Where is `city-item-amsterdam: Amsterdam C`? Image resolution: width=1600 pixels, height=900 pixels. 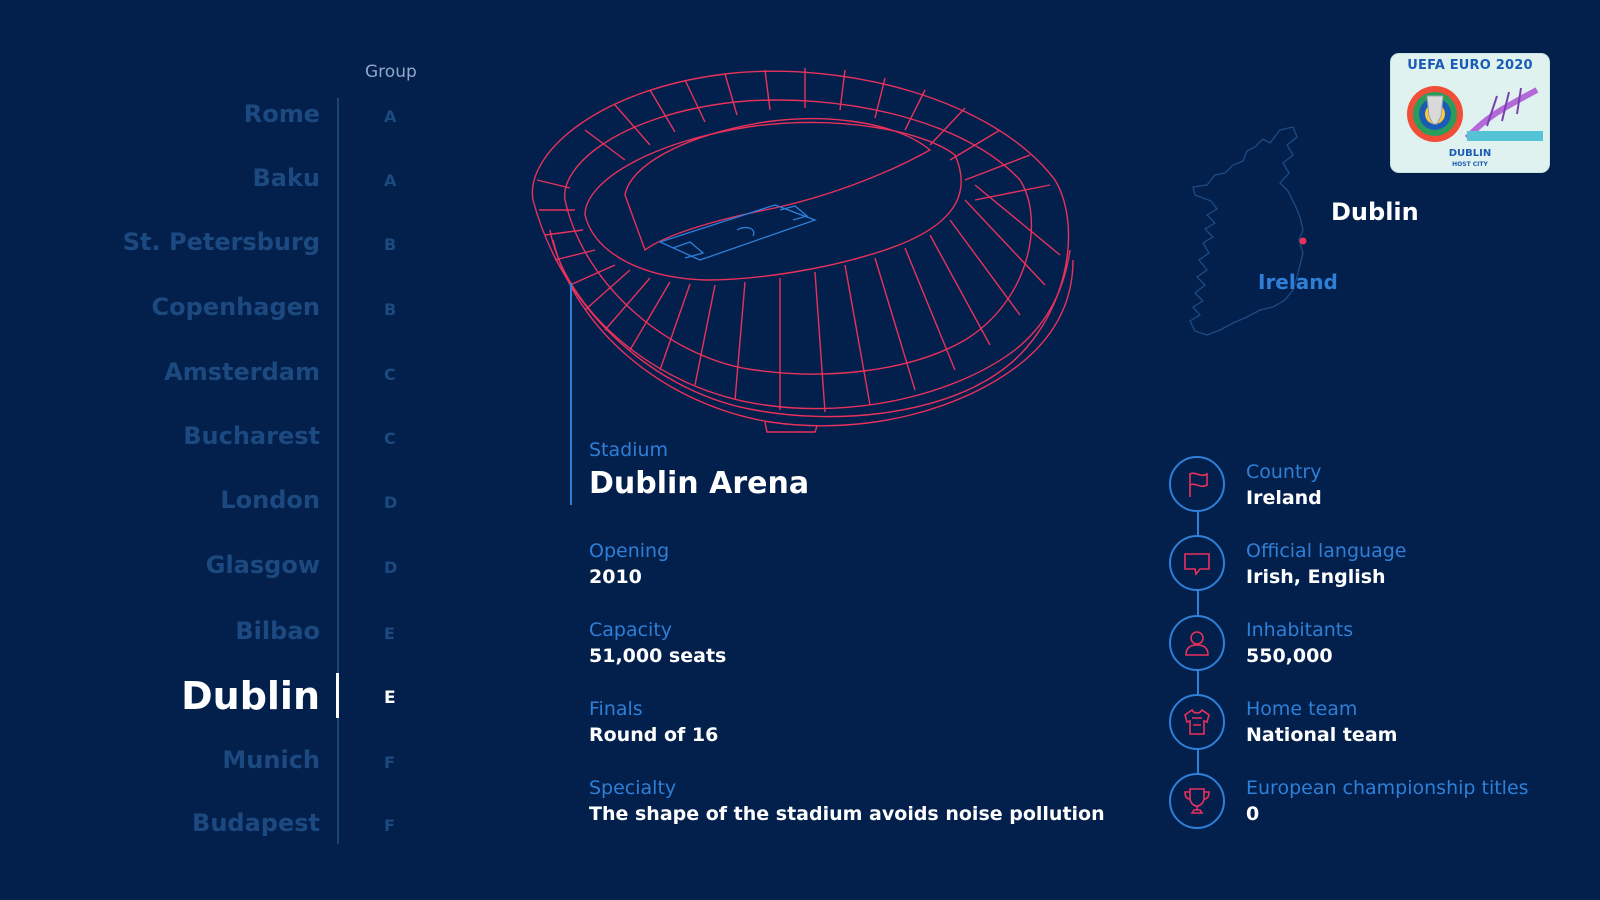 city-item-amsterdam: Amsterdam C is located at coordinates (215, 366).